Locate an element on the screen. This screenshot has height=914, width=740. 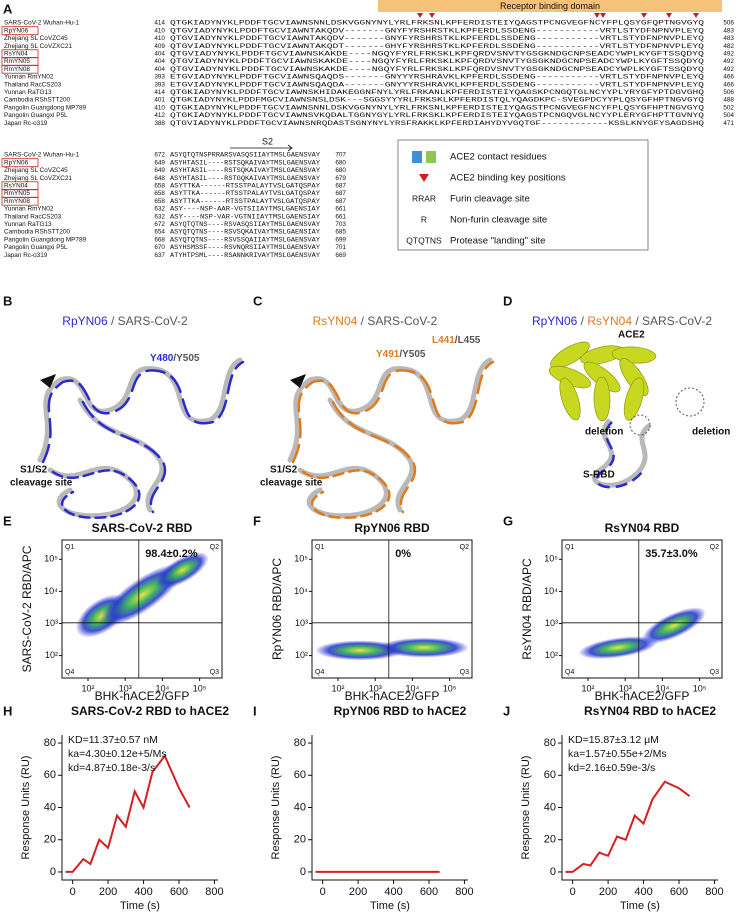
structure-title: RsYN04 / SARS-CoV-2 is located at coordinates (375, 321).